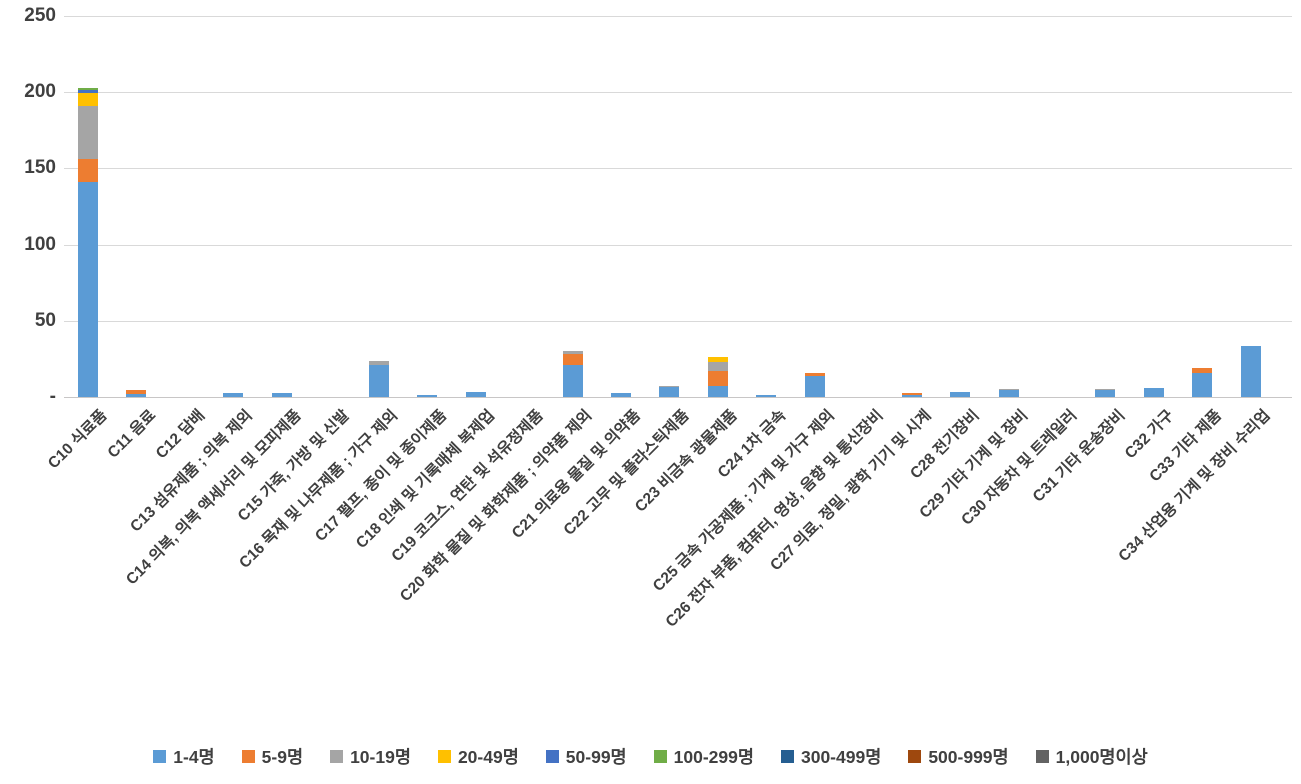 The height and width of the screenshot is (784, 1301). What do you see at coordinates (678, 397) in the screenshot?
I see `x-axis-line` at bounding box center [678, 397].